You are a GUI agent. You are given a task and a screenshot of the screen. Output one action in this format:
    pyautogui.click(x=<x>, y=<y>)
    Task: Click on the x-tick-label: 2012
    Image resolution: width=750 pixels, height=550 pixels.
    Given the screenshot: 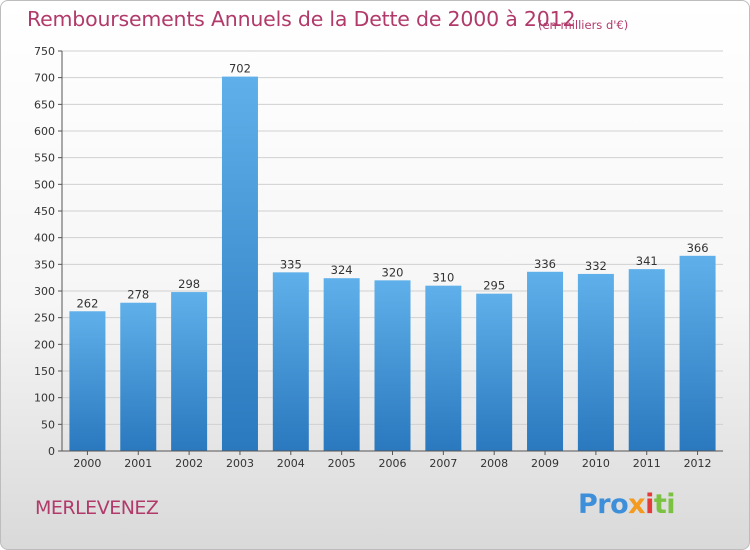 What is the action you would take?
    pyautogui.click(x=698, y=463)
    